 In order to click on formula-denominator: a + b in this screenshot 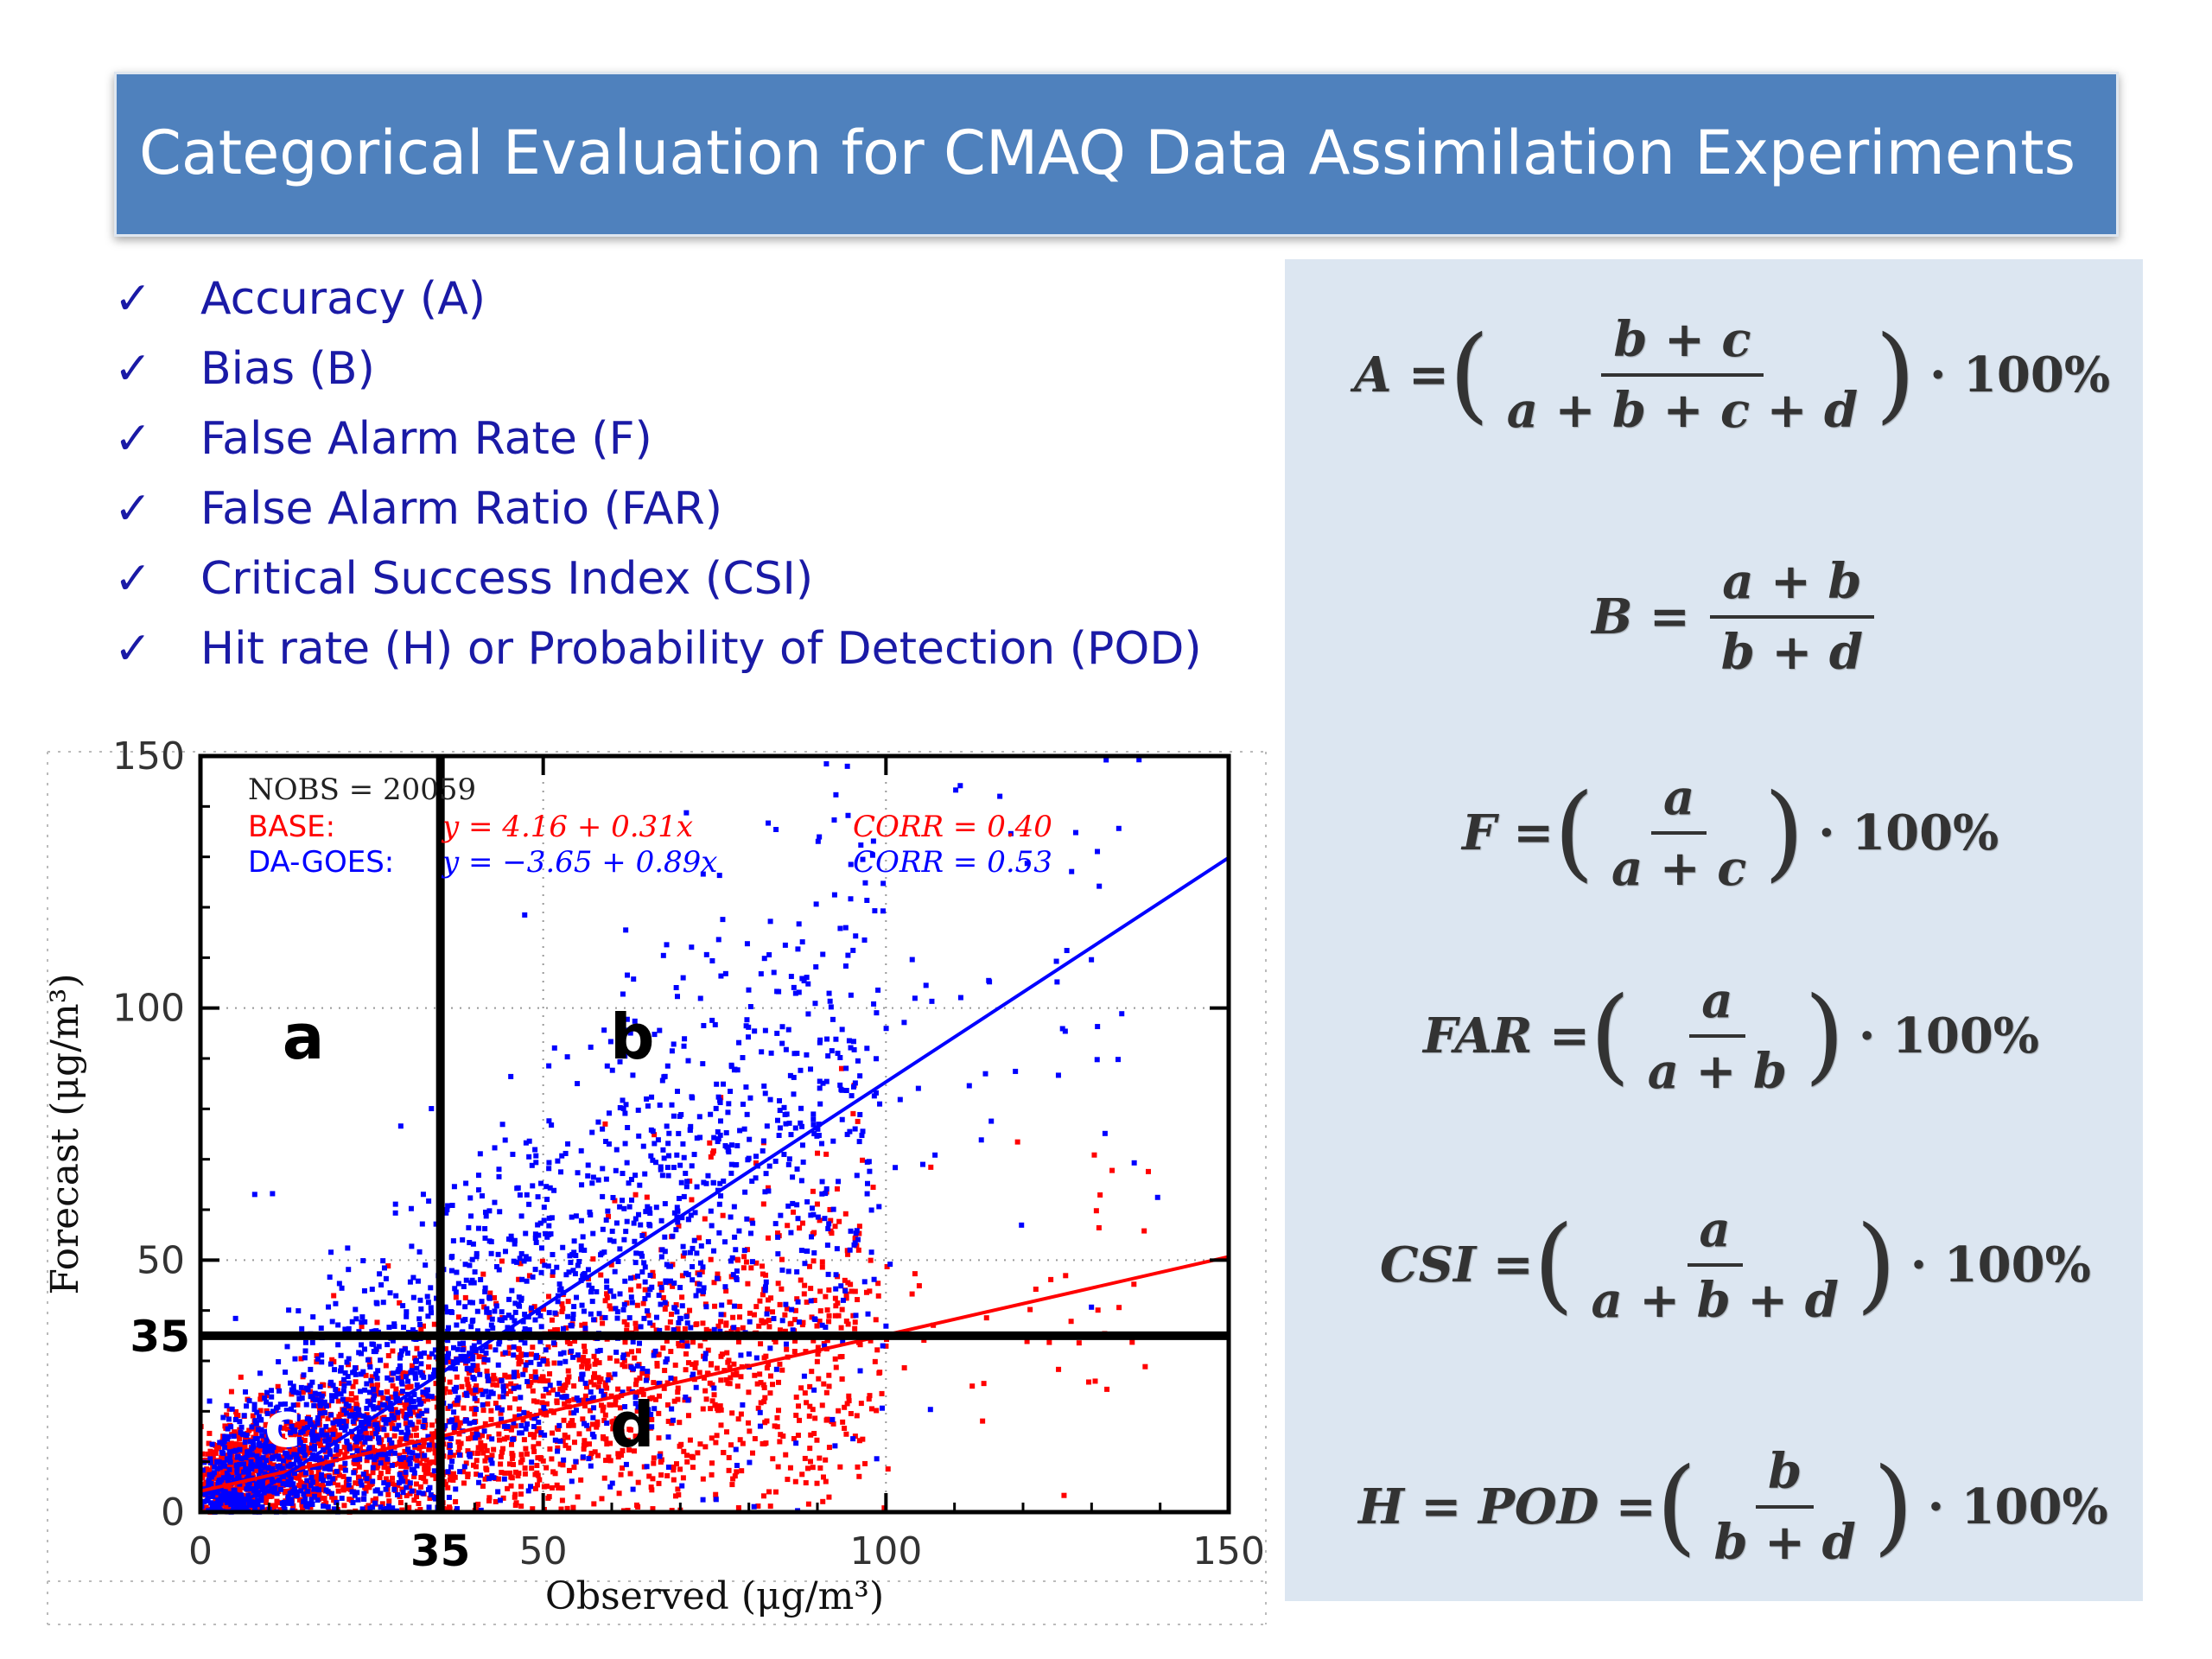, I will do `click(1717, 1071)`.